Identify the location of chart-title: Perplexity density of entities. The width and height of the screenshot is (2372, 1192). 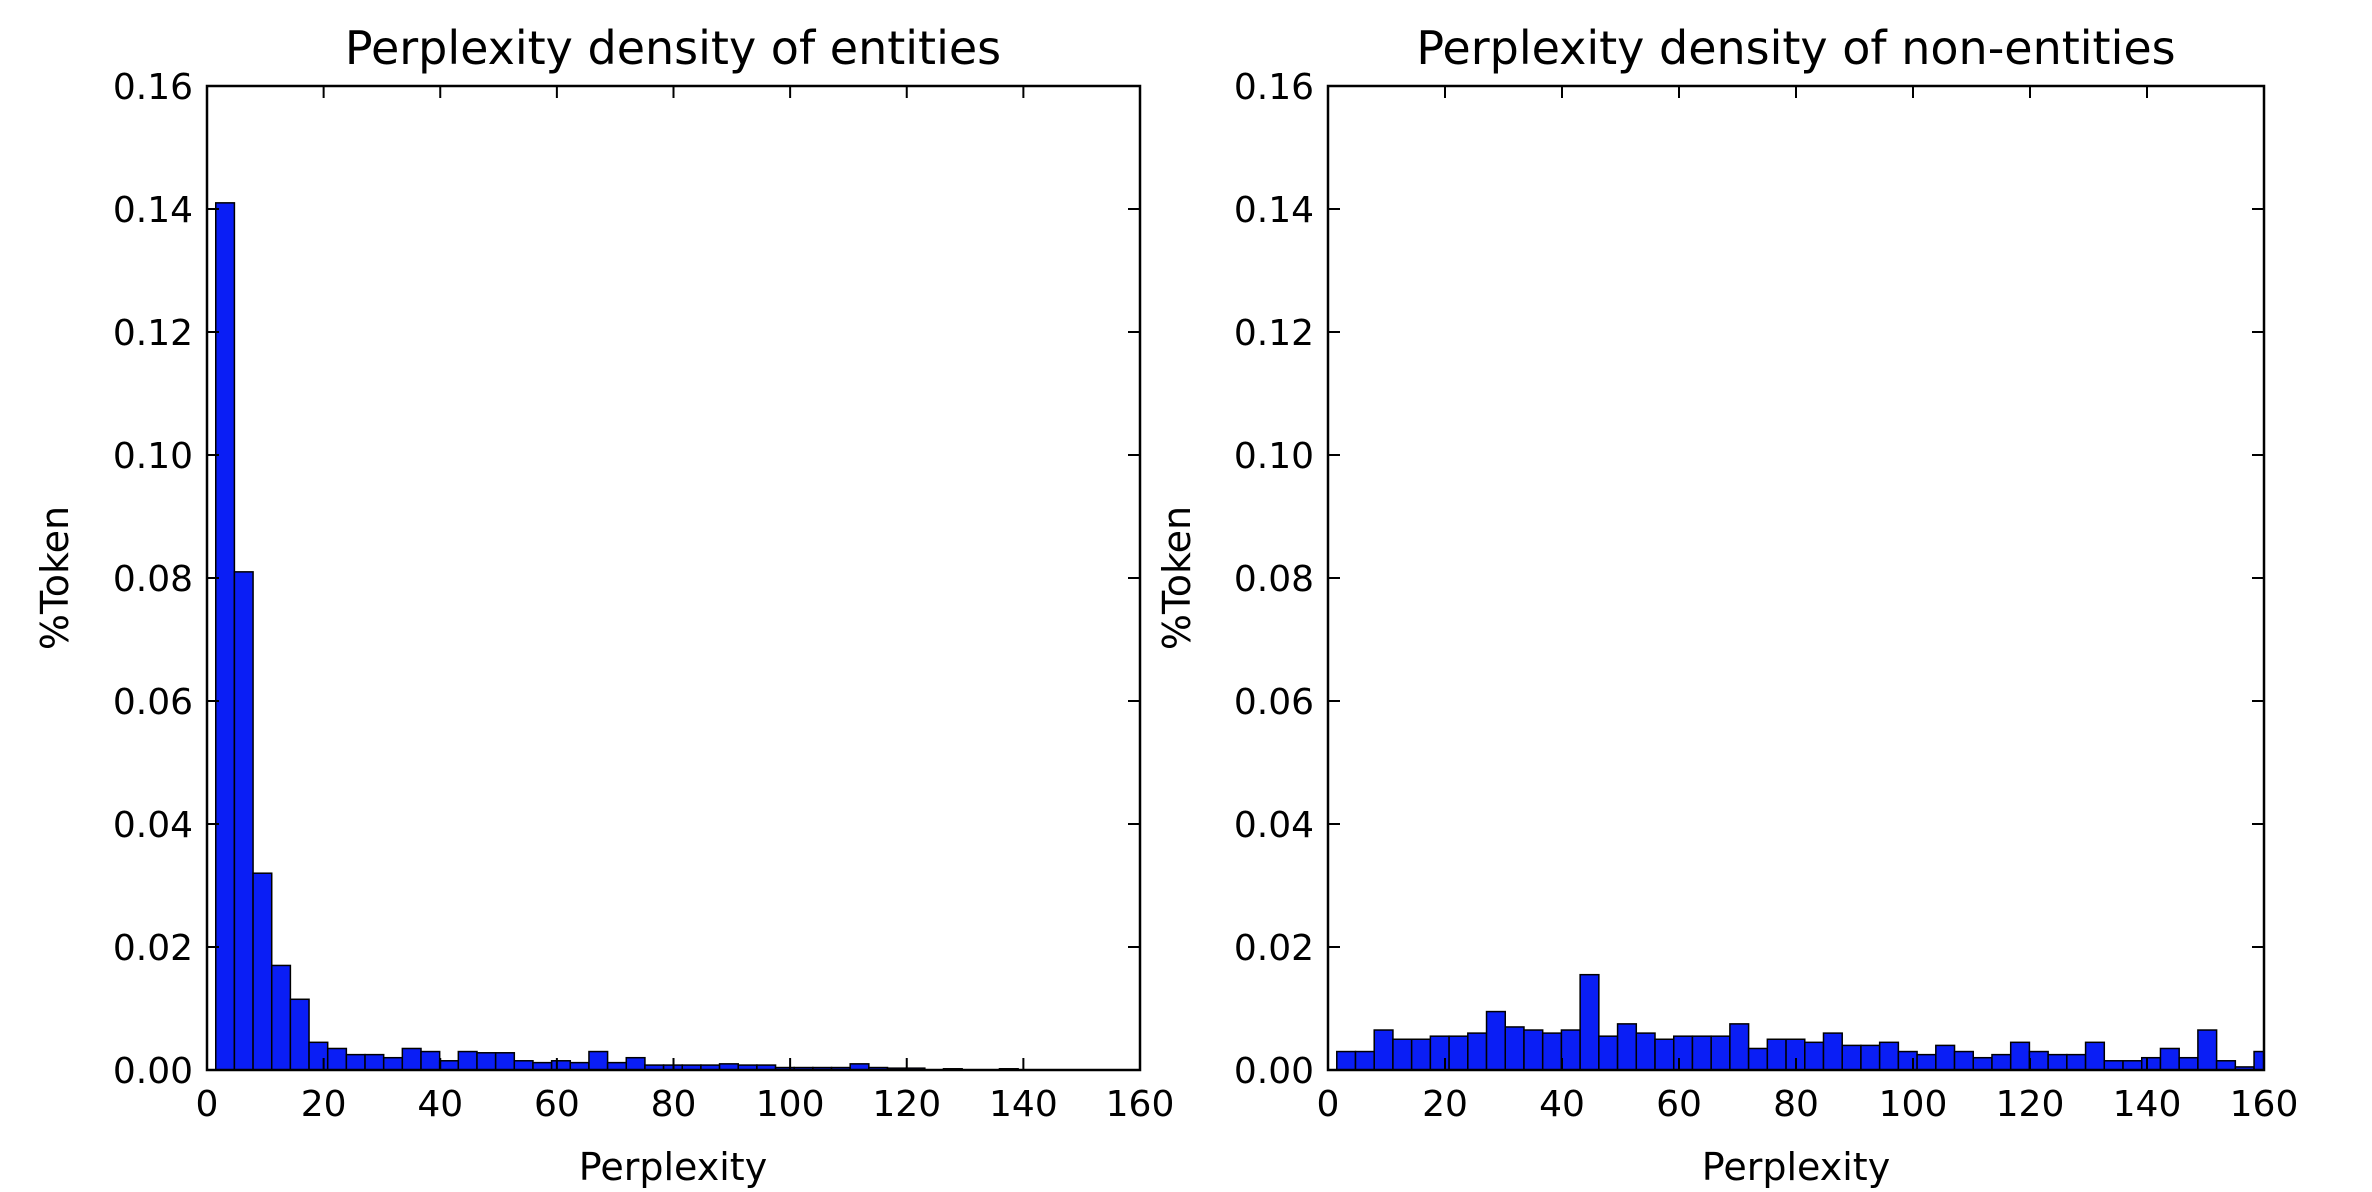
(673, 48).